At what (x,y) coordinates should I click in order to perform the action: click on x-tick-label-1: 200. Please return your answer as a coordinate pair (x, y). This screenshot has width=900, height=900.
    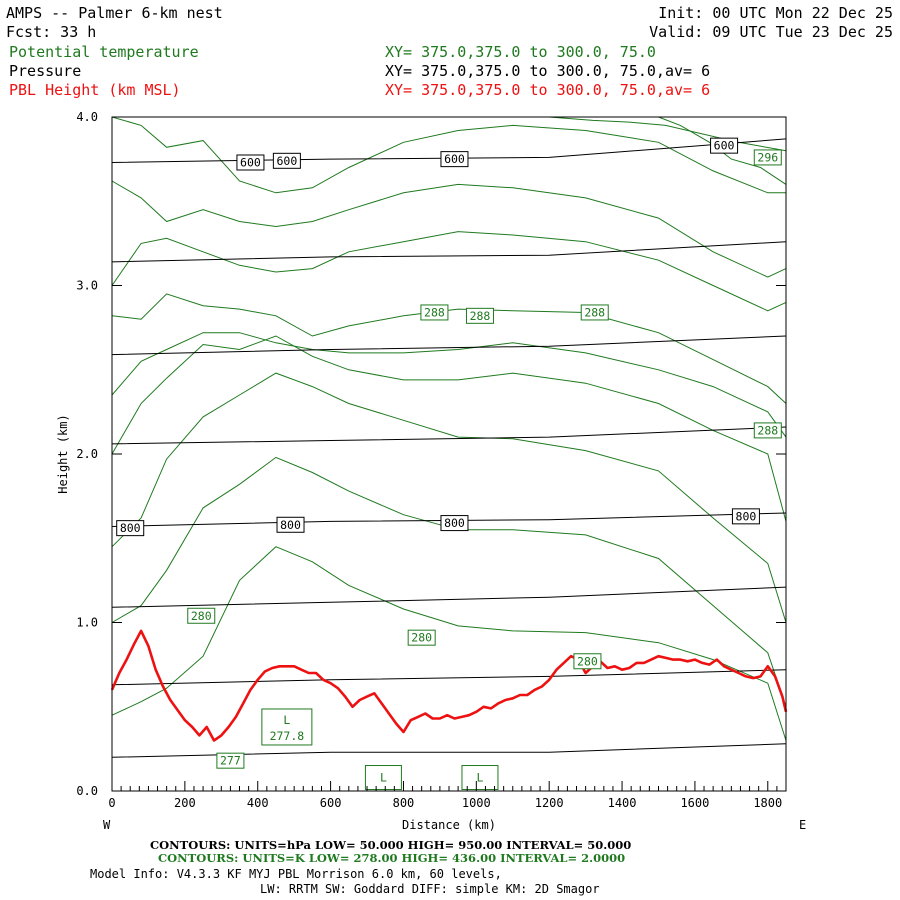
    Looking at the image, I should click on (185, 803).